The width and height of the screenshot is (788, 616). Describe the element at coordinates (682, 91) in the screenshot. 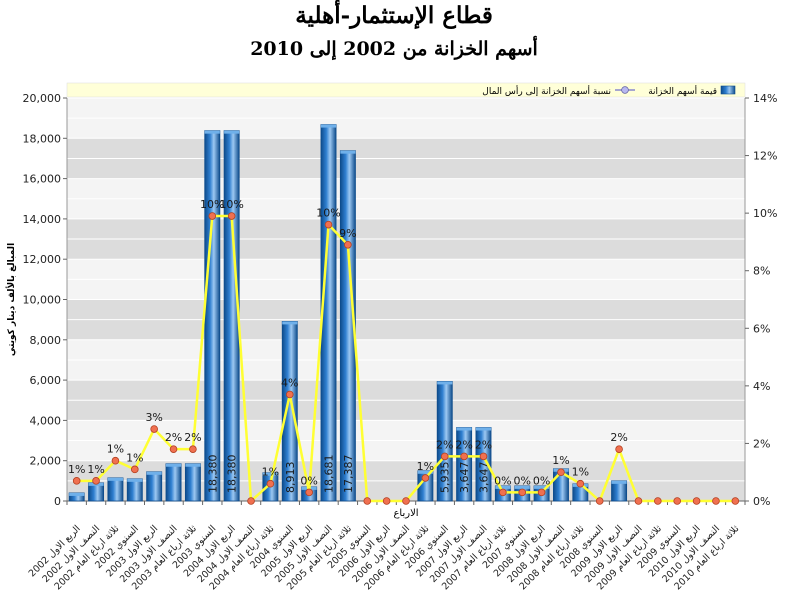

I see `legend-bar-label: قيمة أسهم الخزانة` at that location.